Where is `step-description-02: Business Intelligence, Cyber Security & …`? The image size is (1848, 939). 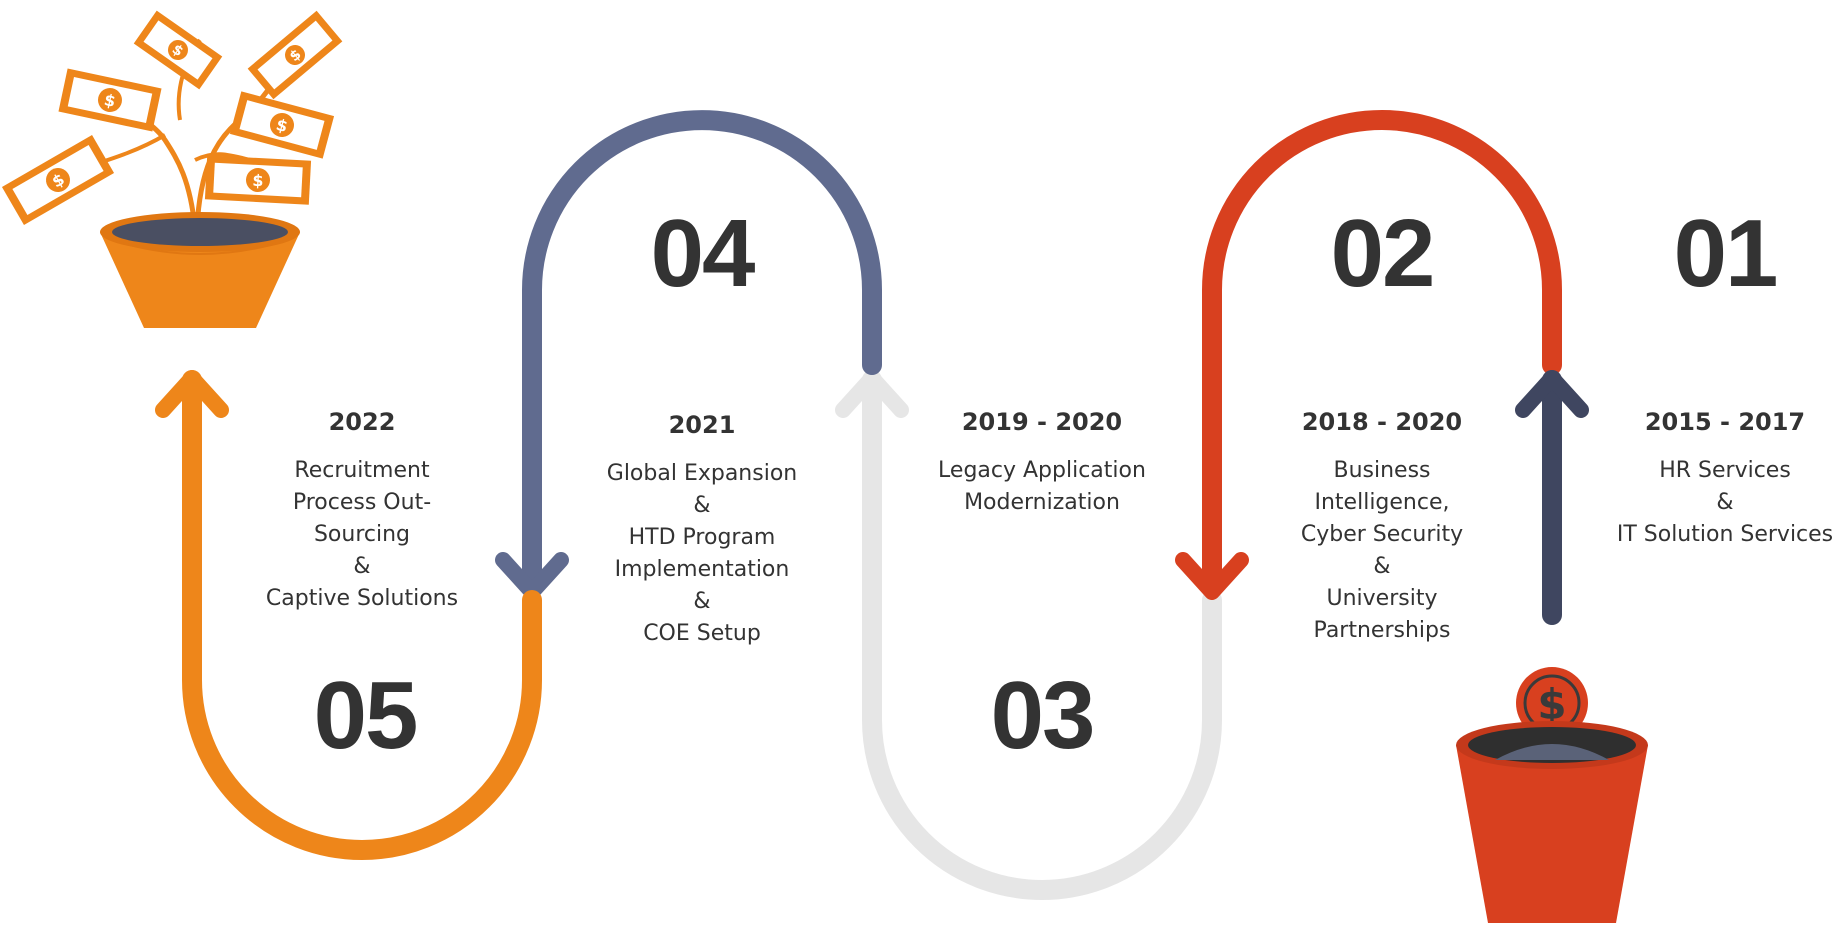
step-description-02: Business Intelligence, Cyber Security & … is located at coordinates (1382, 551).